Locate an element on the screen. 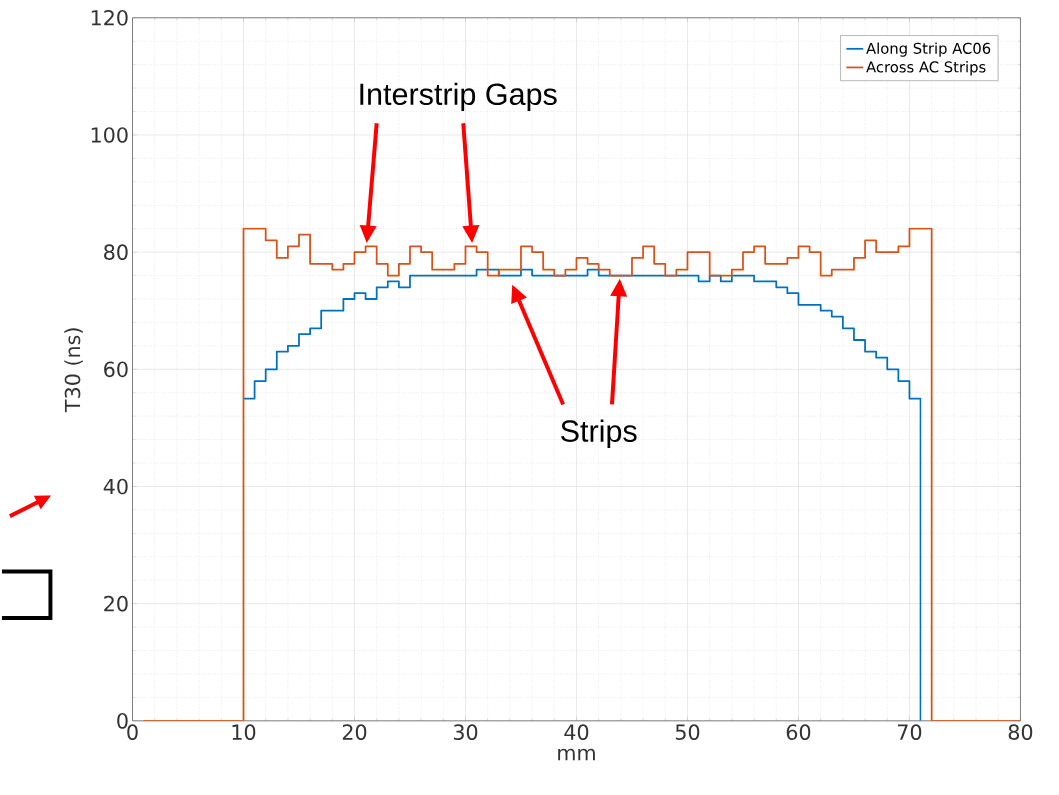 The image size is (1059, 795). y-tick-label: 100 is located at coordinates (109, 135).